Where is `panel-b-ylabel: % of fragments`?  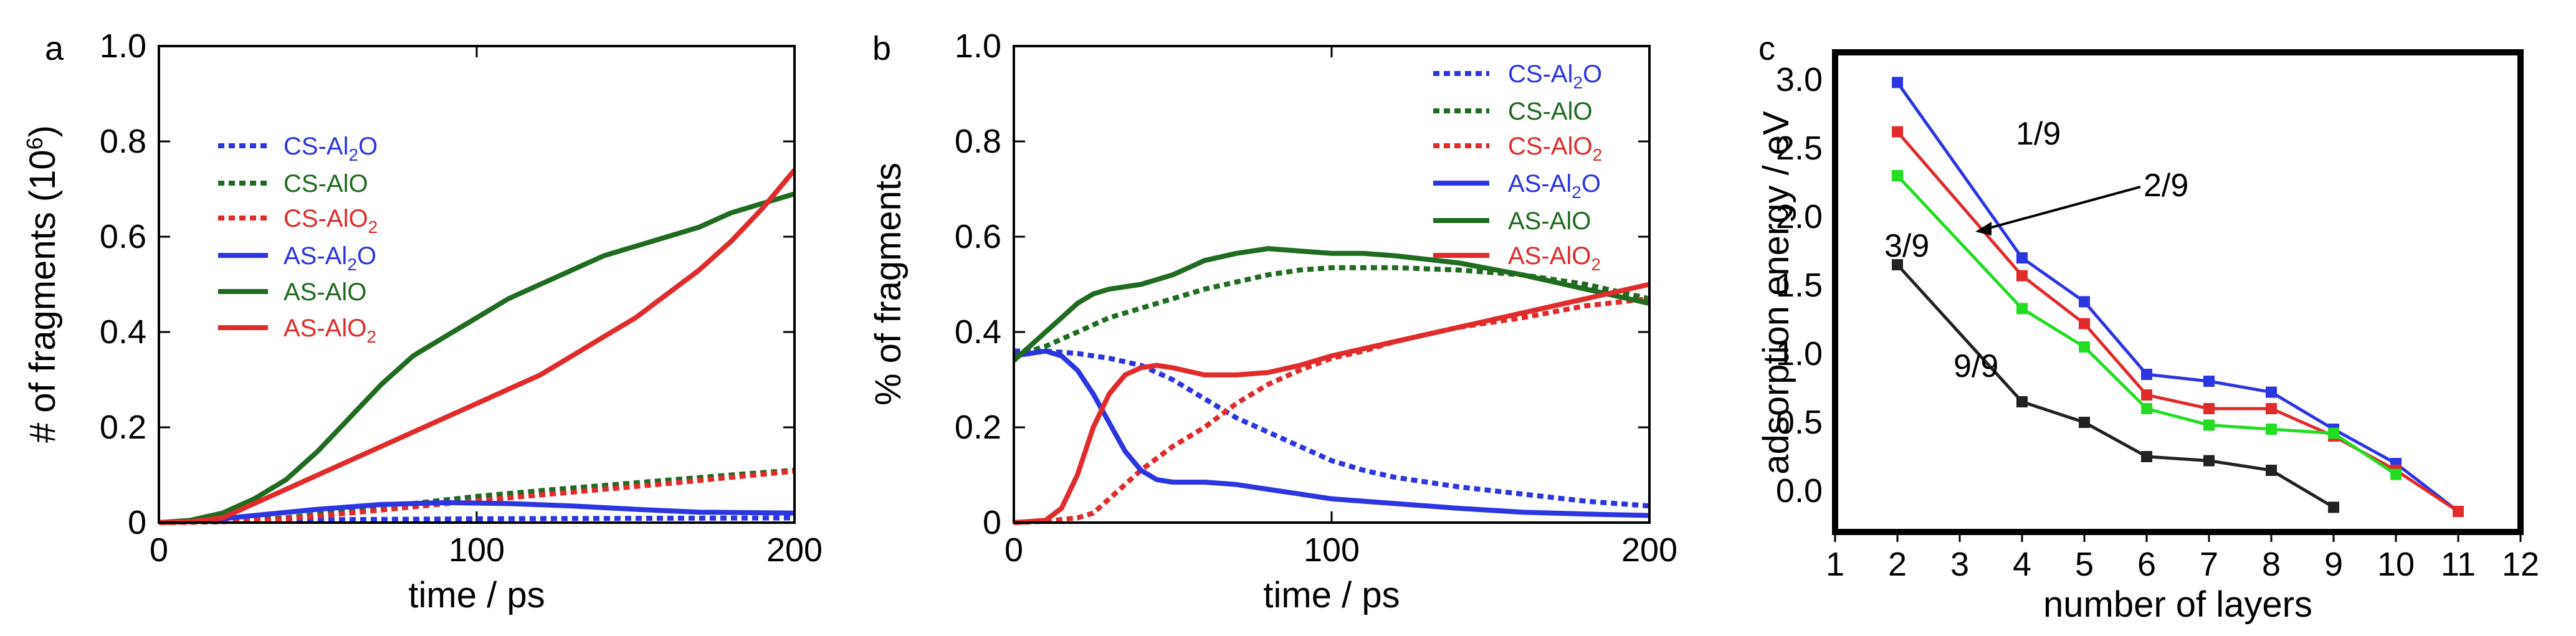
panel-b-ylabel: % of fragments is located at coordinates (888, 284).